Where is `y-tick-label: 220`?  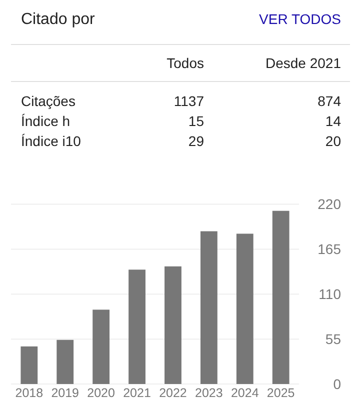
y-tick-label: 220 is located at coordinates (330, 204).